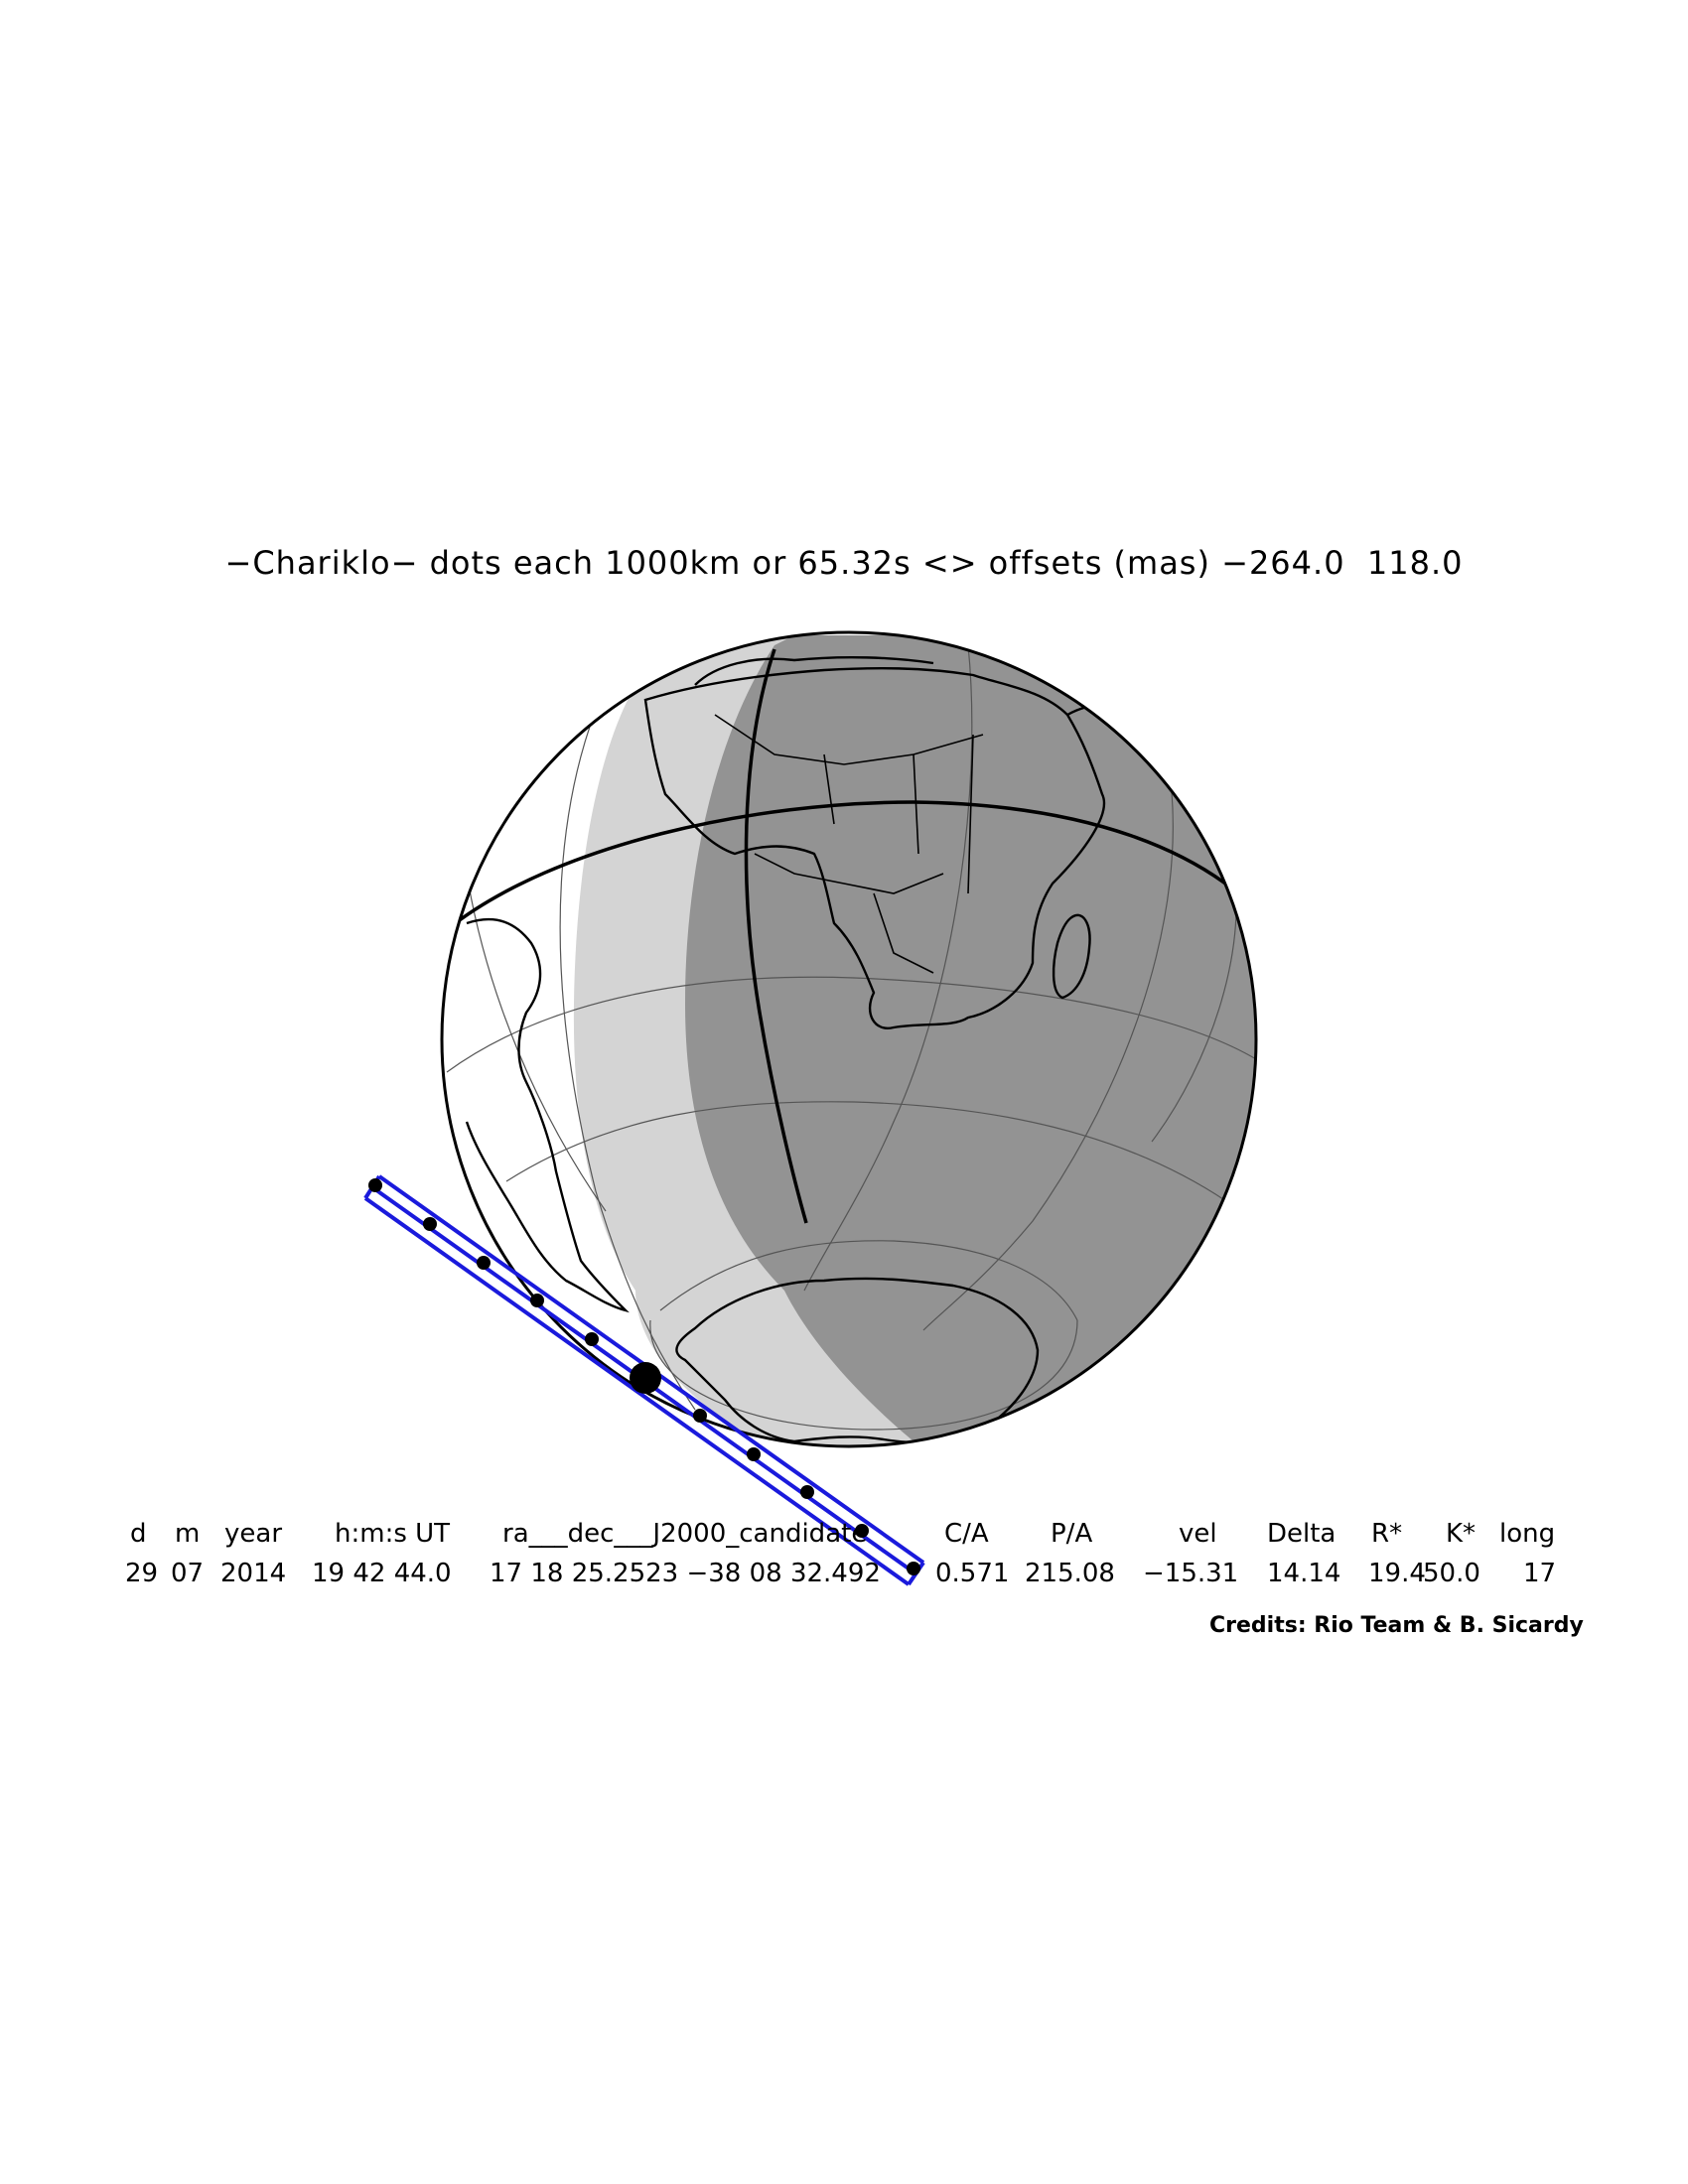 The height and width of the screenshot is (2184, 1688). I want to click on header-long: long, so click(1527, 1534).